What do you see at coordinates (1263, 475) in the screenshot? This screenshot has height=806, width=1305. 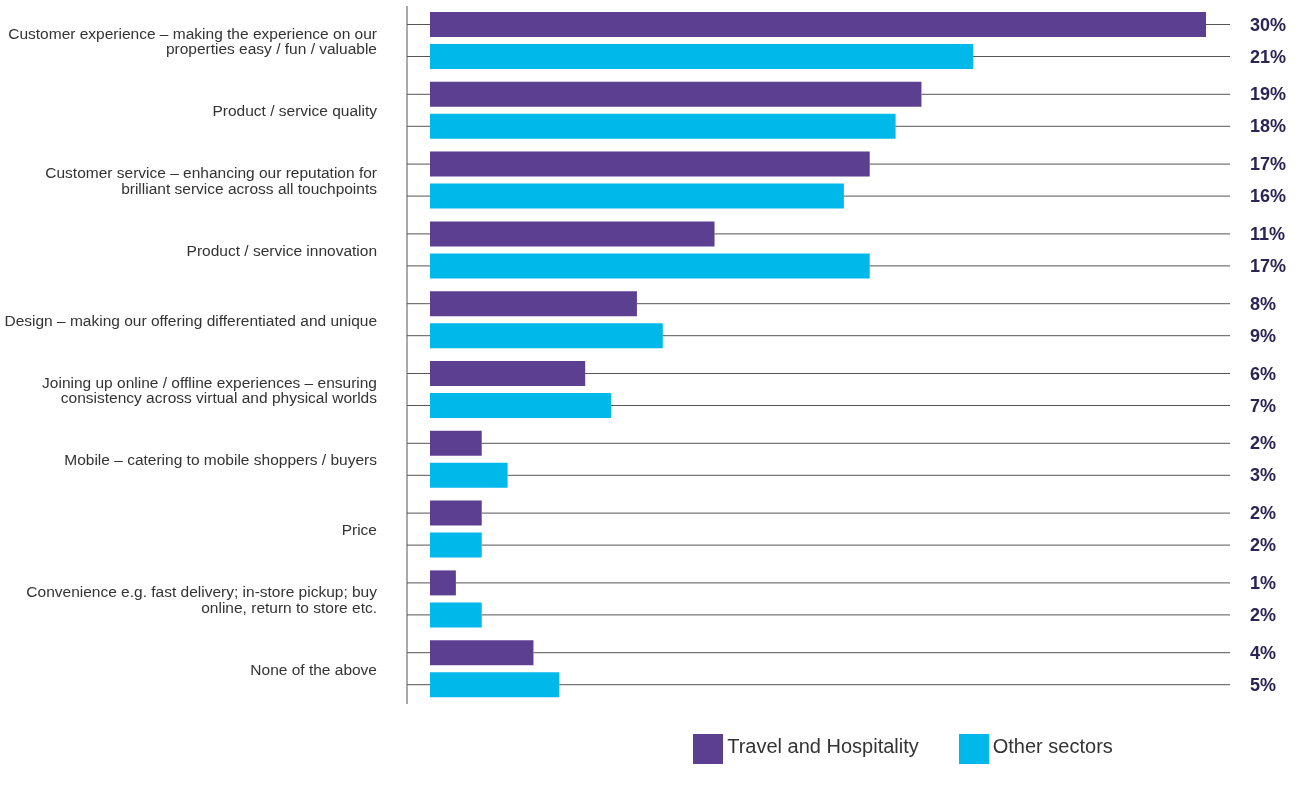 I see `data-label: 3%` at bounding box center [1263, 475].